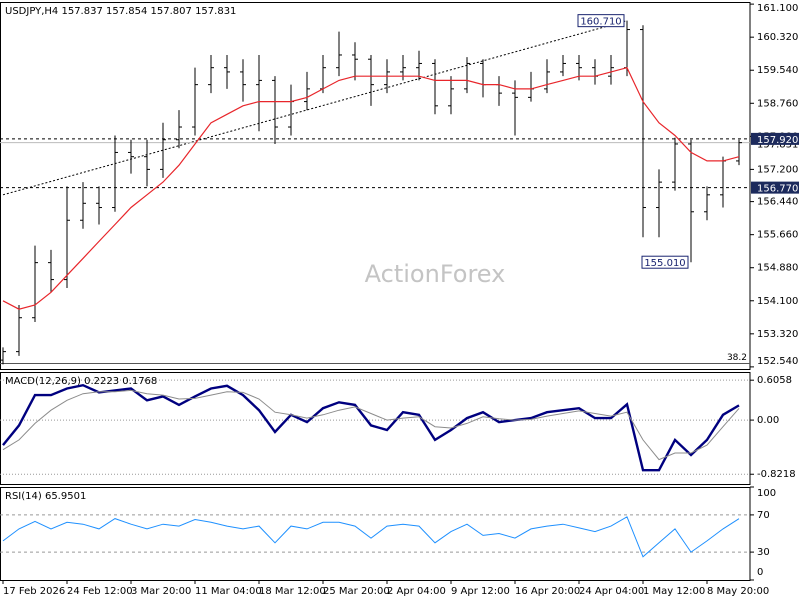 Image resolution: width=800 pixels, height=600 pixels. I want to click on y-tick-label: 154.880, so click(777, 268).